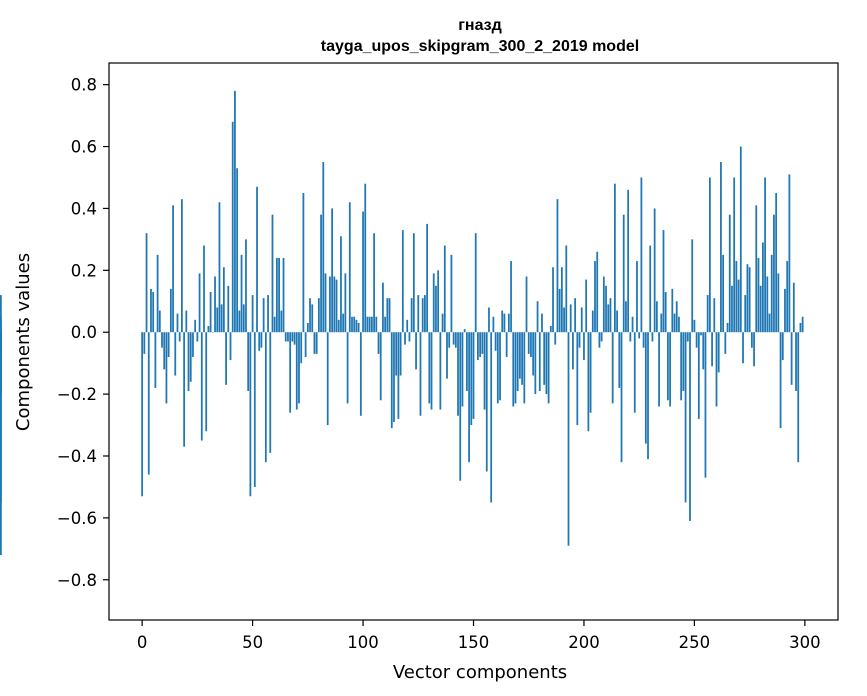 Image resolution: width=867 pixels, height=696 pixels. Describe the element at coordinates (84, 208) in the screenshot. I see `y-tick-label: 0.4` at that location.